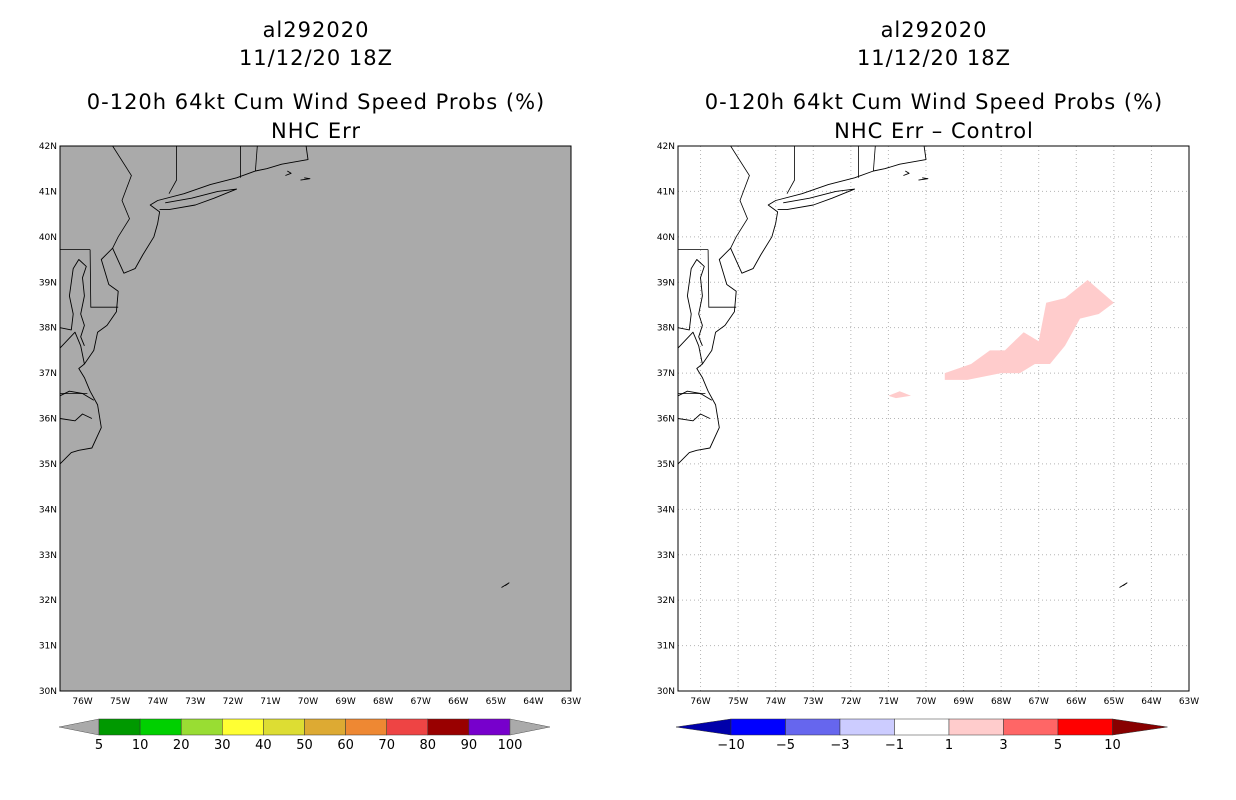 The height and width of the screenshot is (800, 1236). Describe the element at coordinates (666, 556) in the screenshot. I see `lat-tick-label: 33N` at that location.